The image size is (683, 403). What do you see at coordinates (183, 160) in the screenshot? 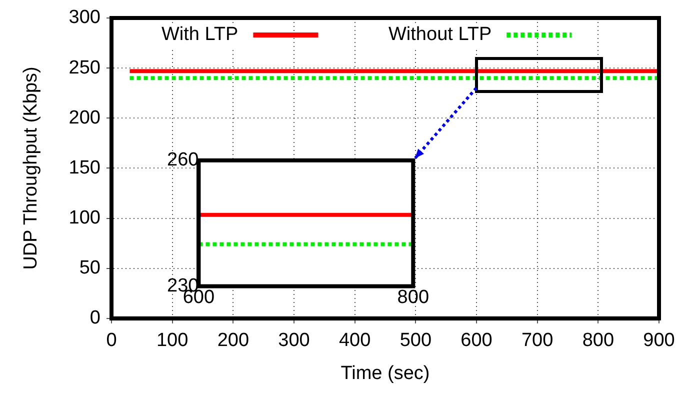
I see `y-tick-label: 260` at bounding box center [183, 160].